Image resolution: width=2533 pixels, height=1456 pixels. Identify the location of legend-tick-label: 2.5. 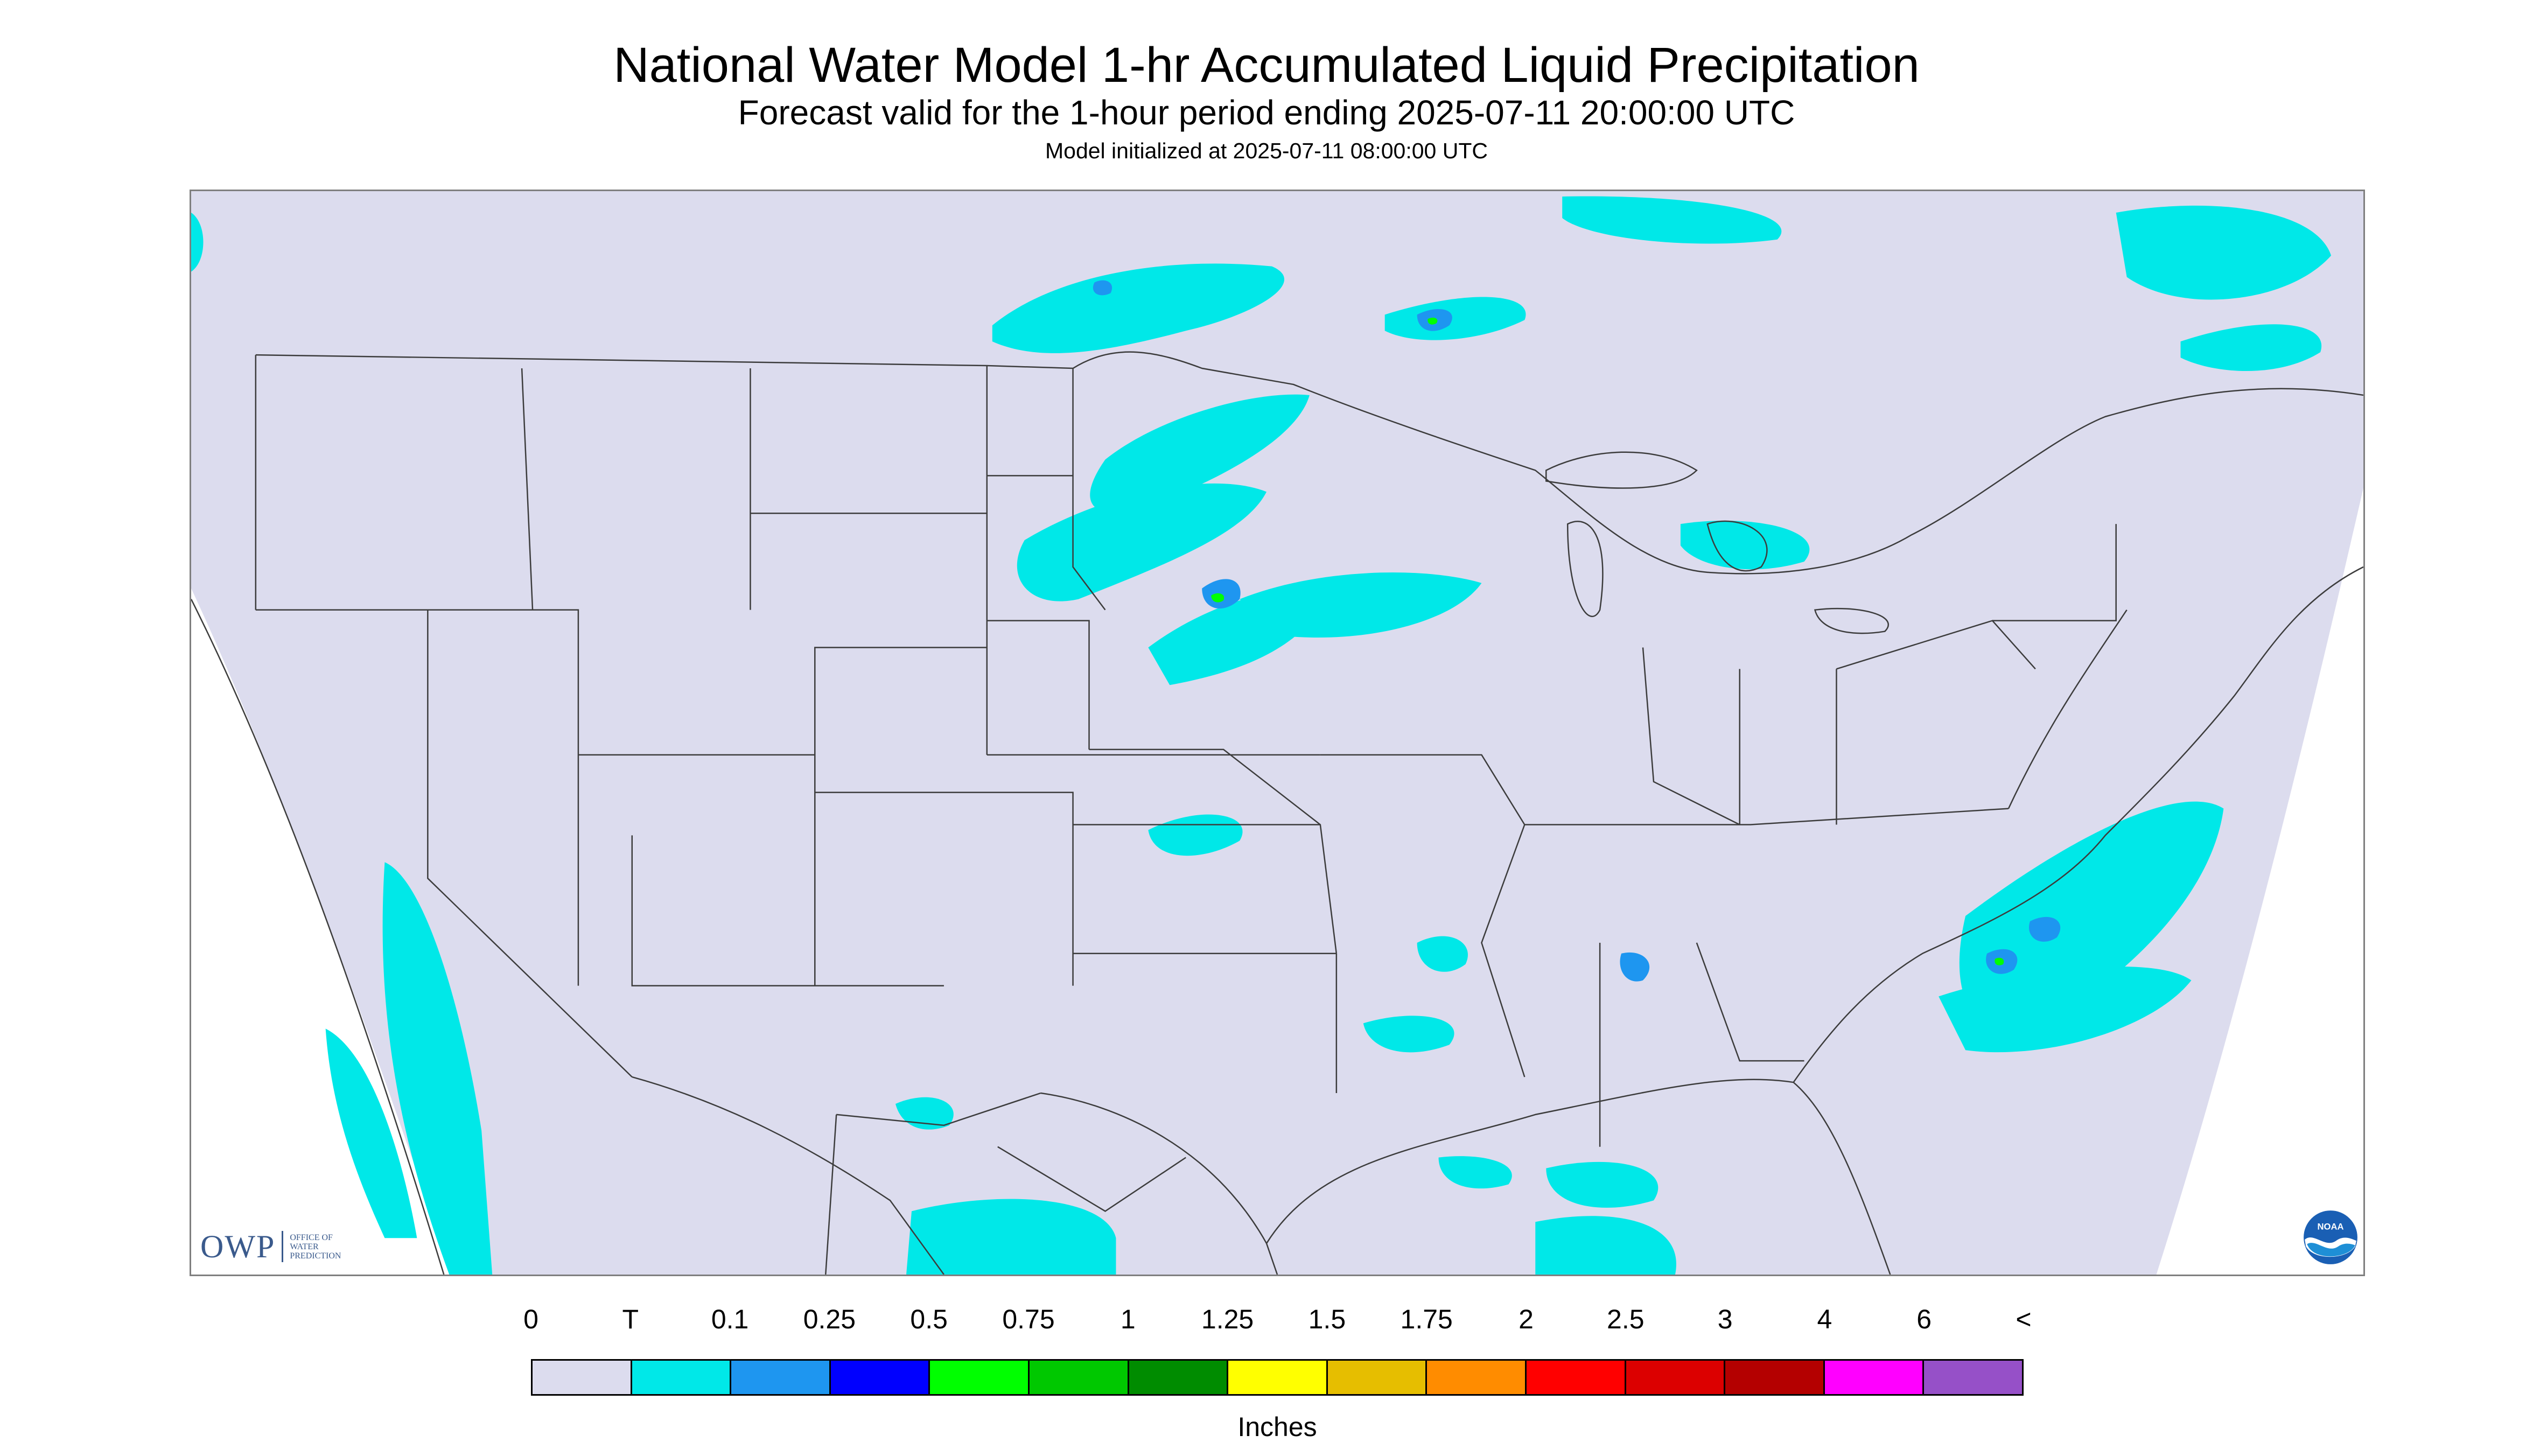
(1626, 1319).